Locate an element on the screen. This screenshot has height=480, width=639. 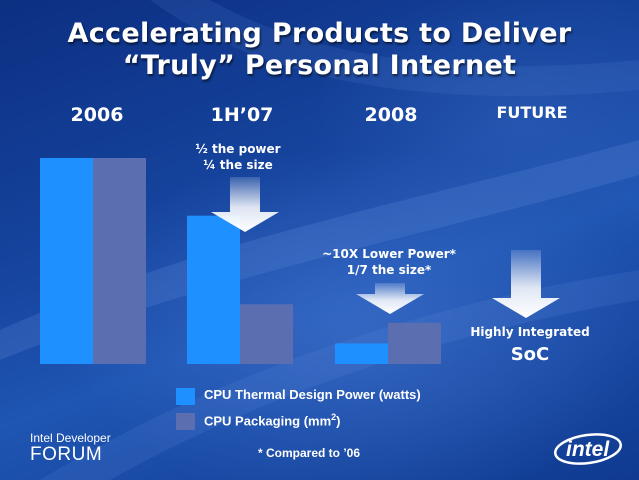
footnote: * Compared to ’06 is located at coordinates (309, 453).